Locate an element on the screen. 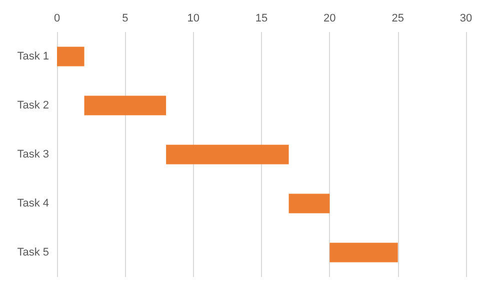 The width and height of the screenshot is (493, 299). x-tick-label: 0 is located at coordinates (57, 18).